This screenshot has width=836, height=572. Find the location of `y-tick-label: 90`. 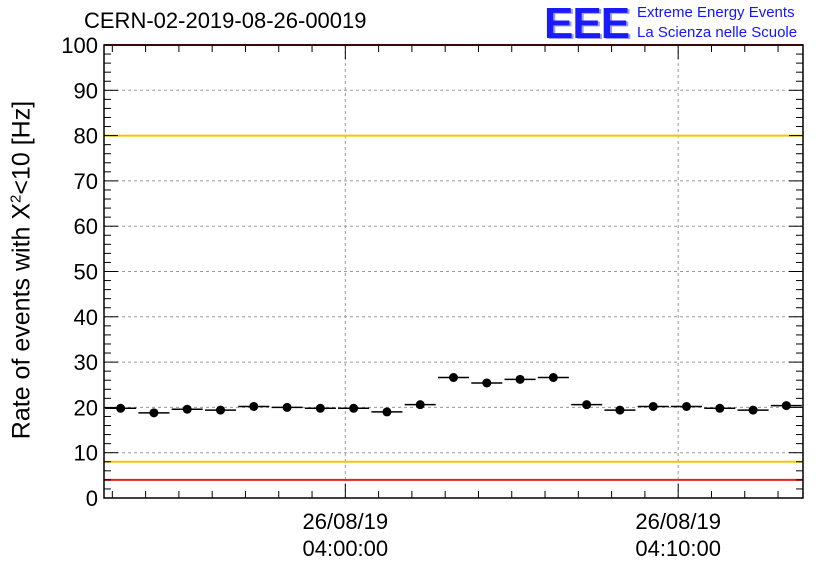

y-tick-label: 90 is located at coordinates (86, 90).